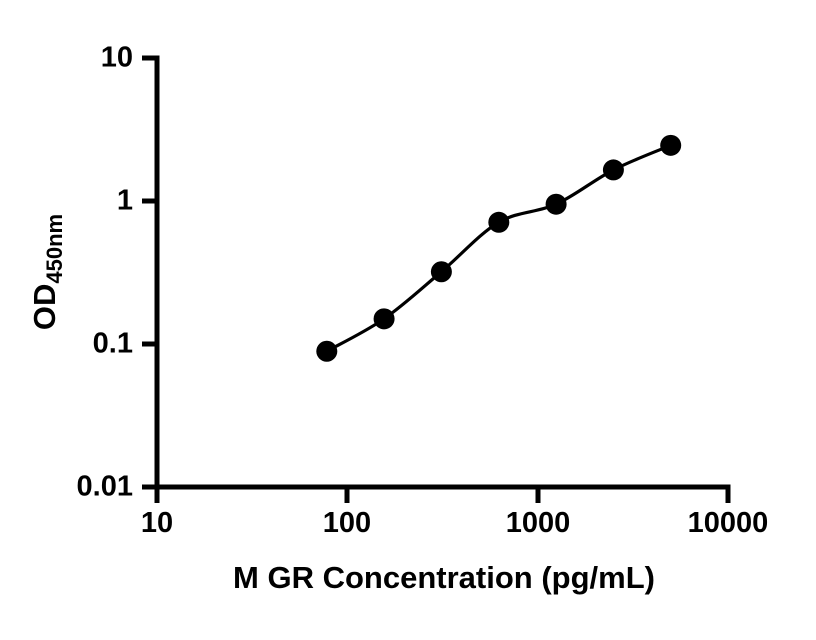 The image size is (816, 640). Describe the element at coordinates (54, 249) in the screenshot. I see `y-axis-title-subscript: 450nm` at that location.